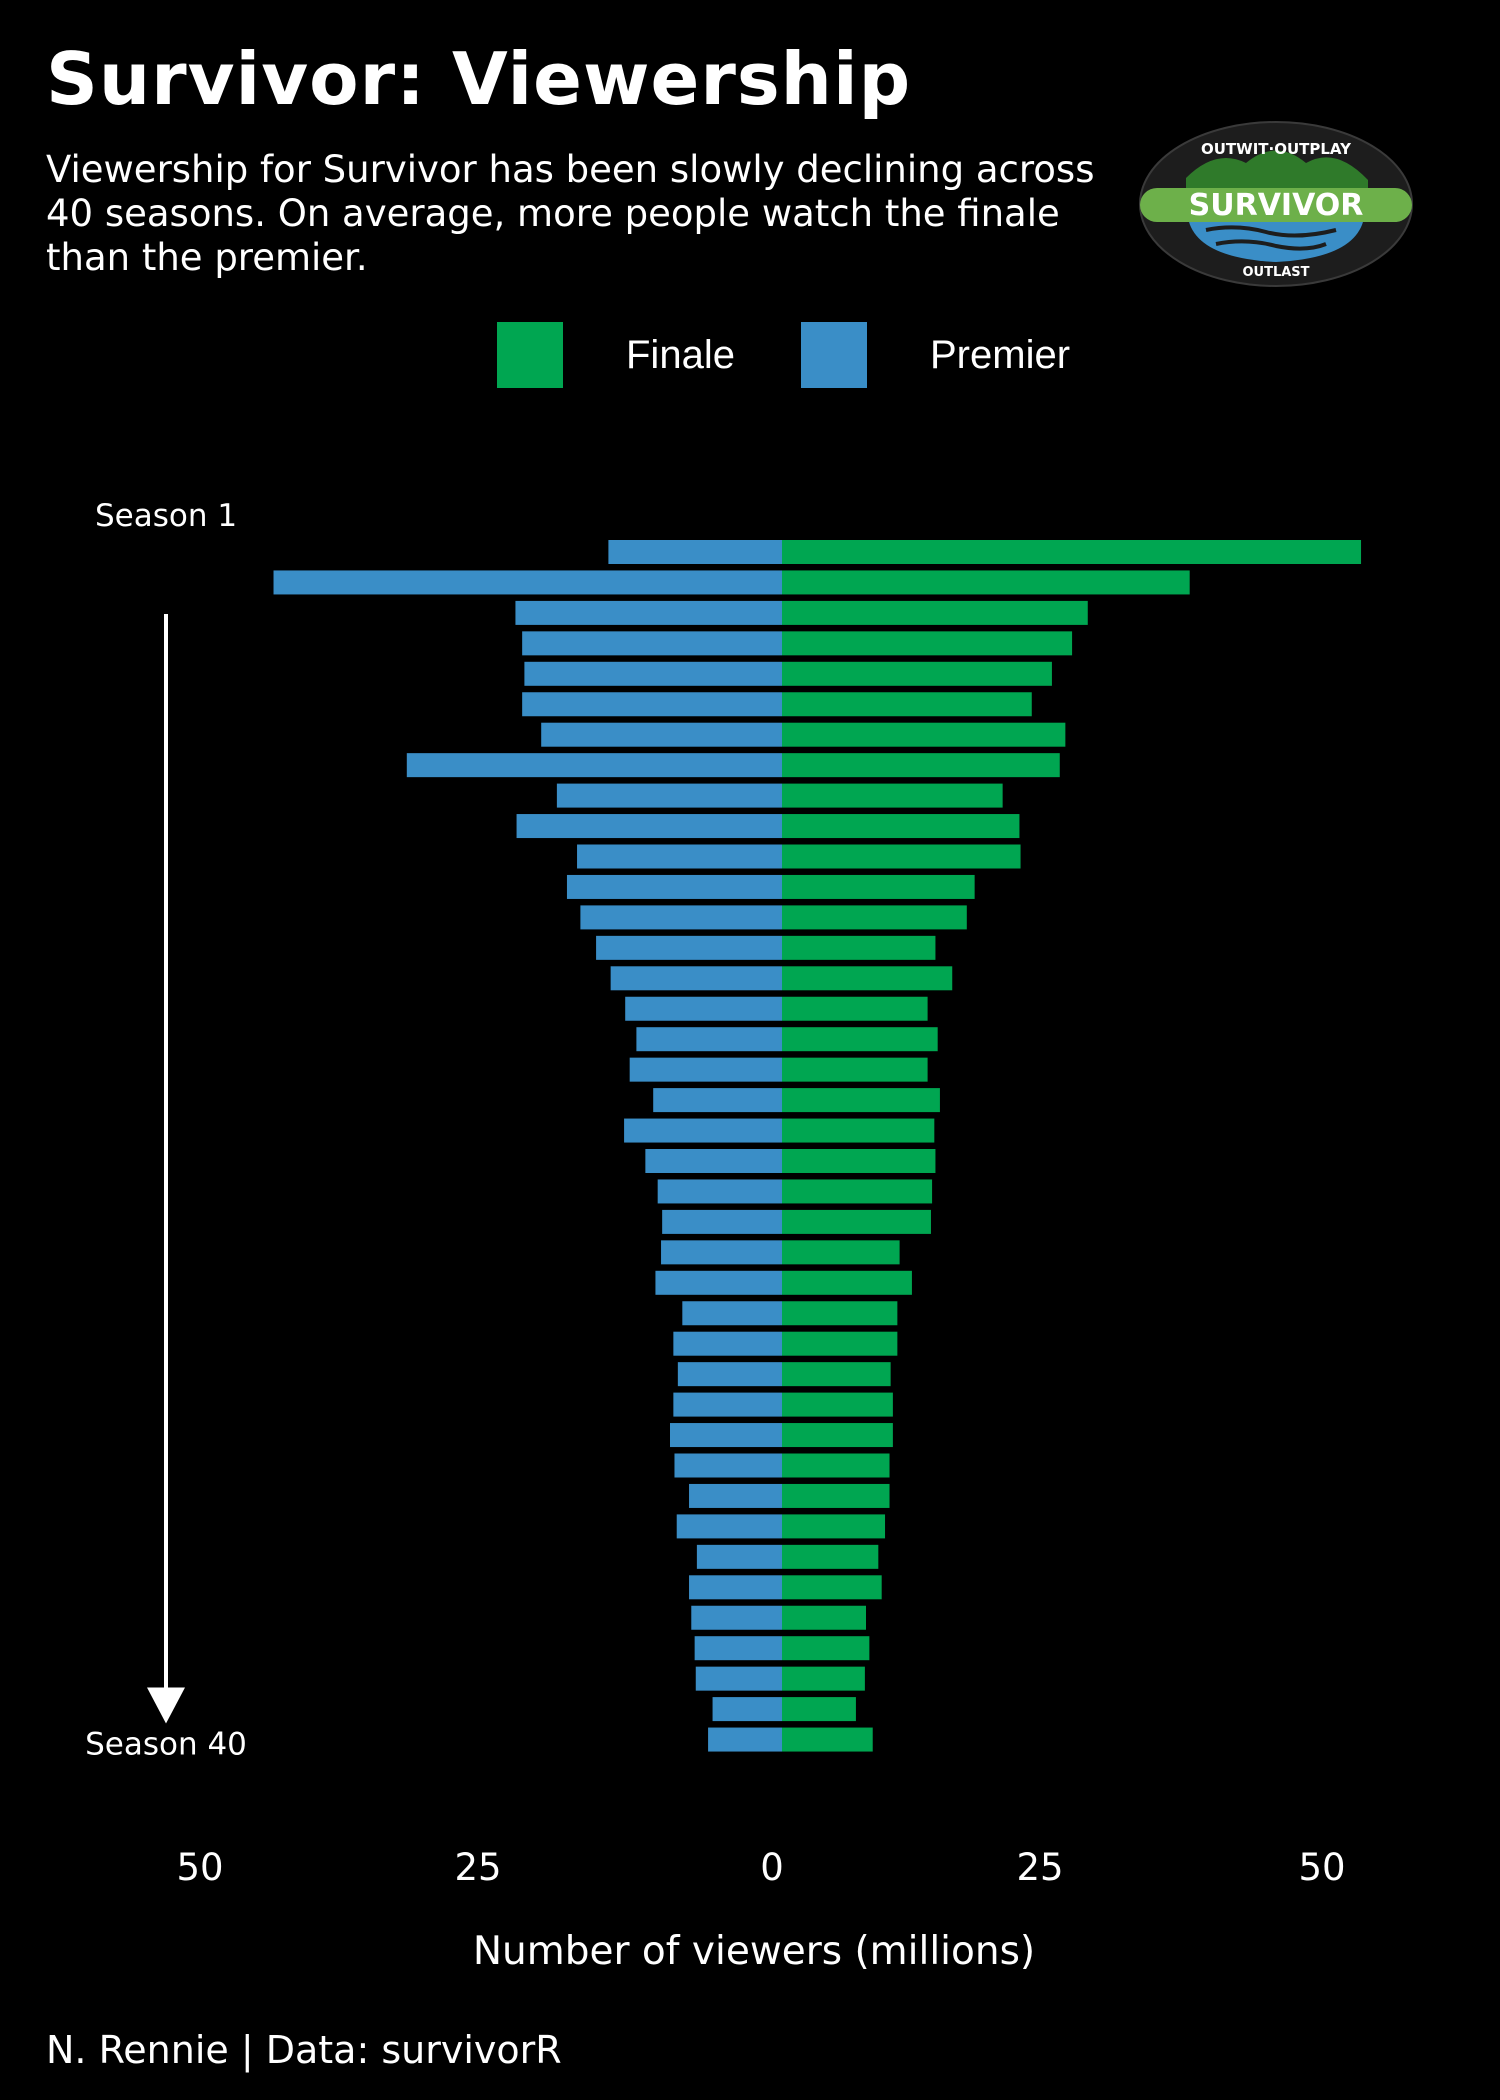 The width and height of the screenshot is (1500, 2100). What do you see at coordinates (680, 355) in the screenshot?
I see `legend-label-finale: Finale` at bounding box center [680, 355].